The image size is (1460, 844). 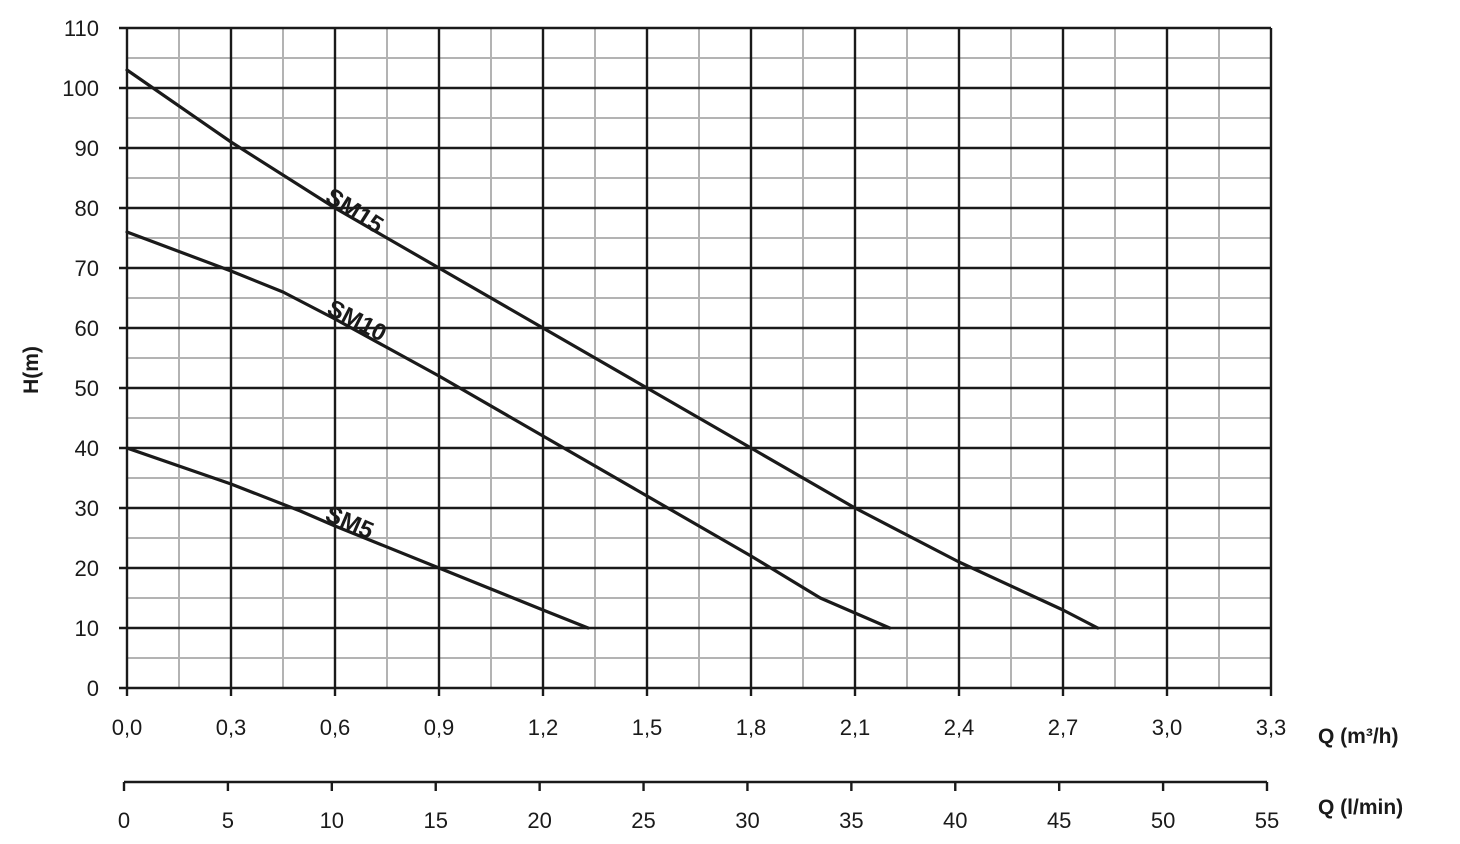 What do you see at coordinates (357, 538) in the screenshot?
I see `curve-sm5` at bounding box center [357, 538].